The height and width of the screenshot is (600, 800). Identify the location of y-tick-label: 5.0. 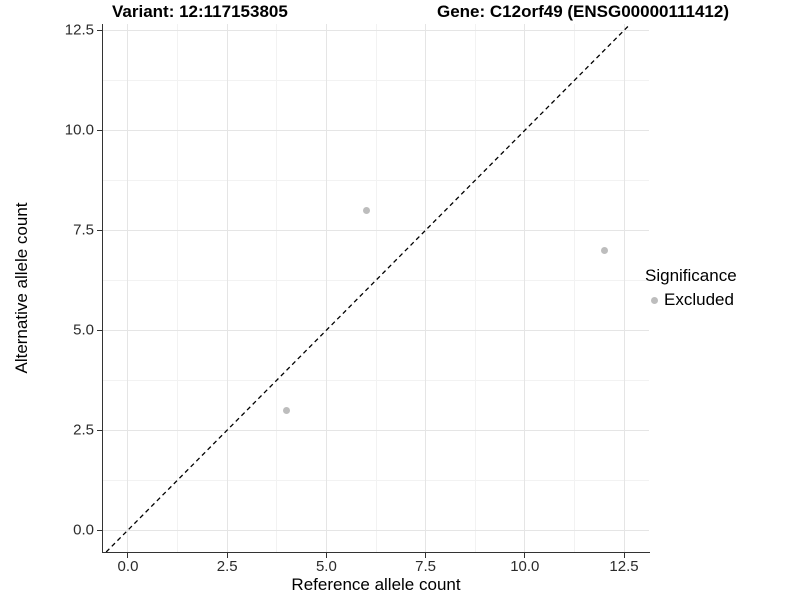
(83, 330).